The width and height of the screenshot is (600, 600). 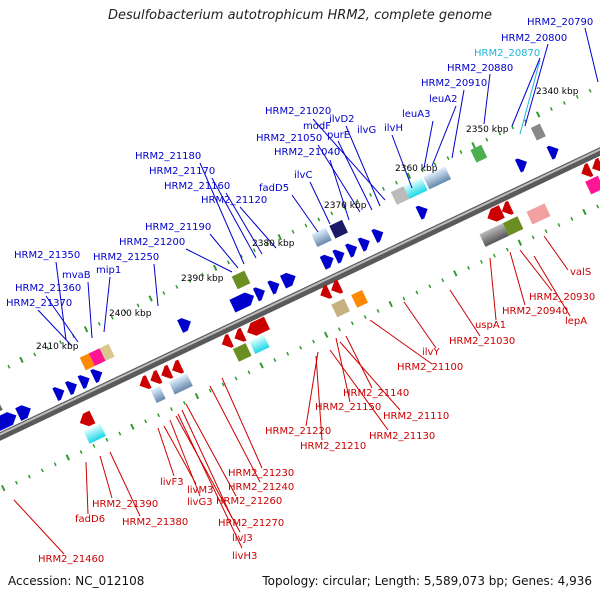 I want to click on olive-block-shape, so click(x=241, y=280).